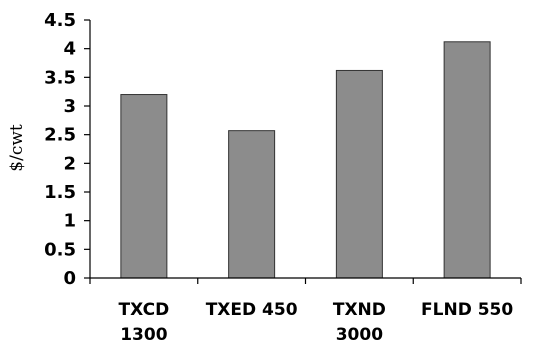 This screenshot has height=346, width=537. I want to click on x-category-label: TXND, so click(359, 310).